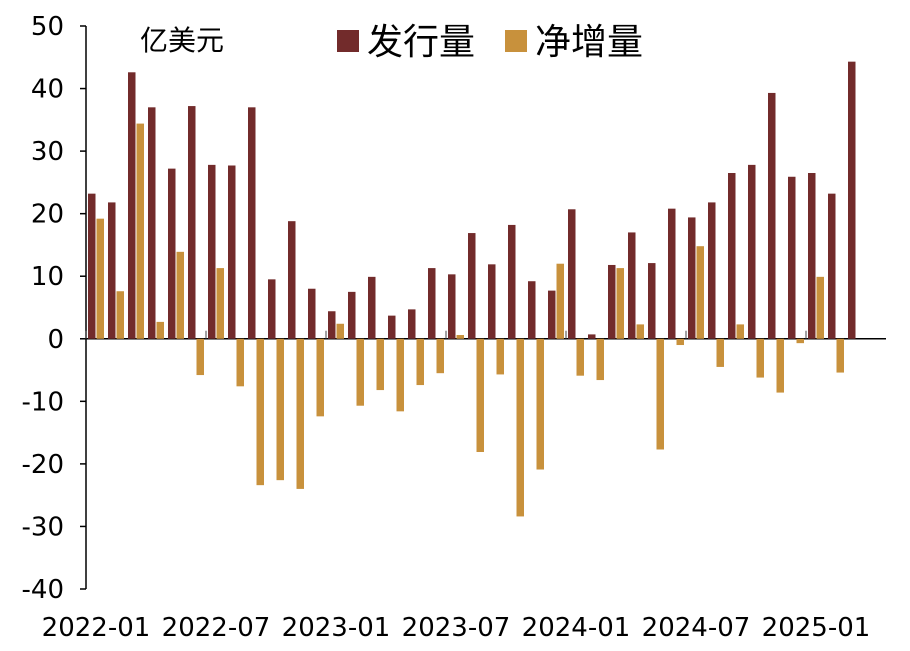  What do you see at coordinates (55, 340) in the screenshot?
I see `y-tick-label: 0` at bounding box center [55, 340].